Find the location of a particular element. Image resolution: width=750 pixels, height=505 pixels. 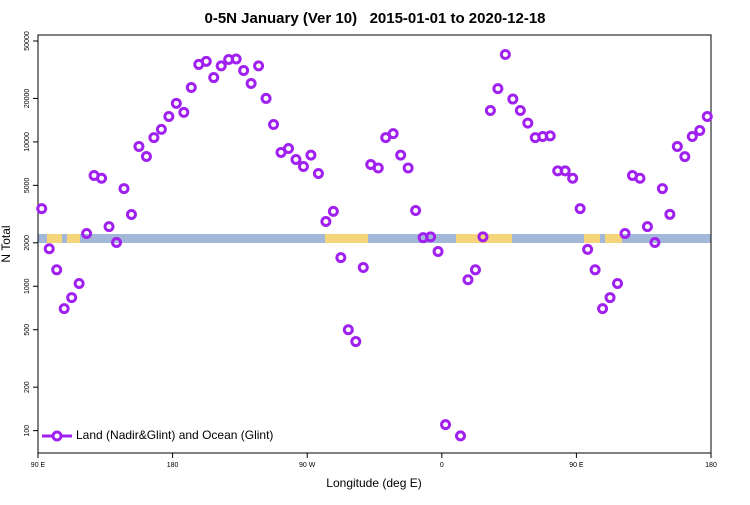

y-tick-label: 2000 is located at coordinates (27, 243).